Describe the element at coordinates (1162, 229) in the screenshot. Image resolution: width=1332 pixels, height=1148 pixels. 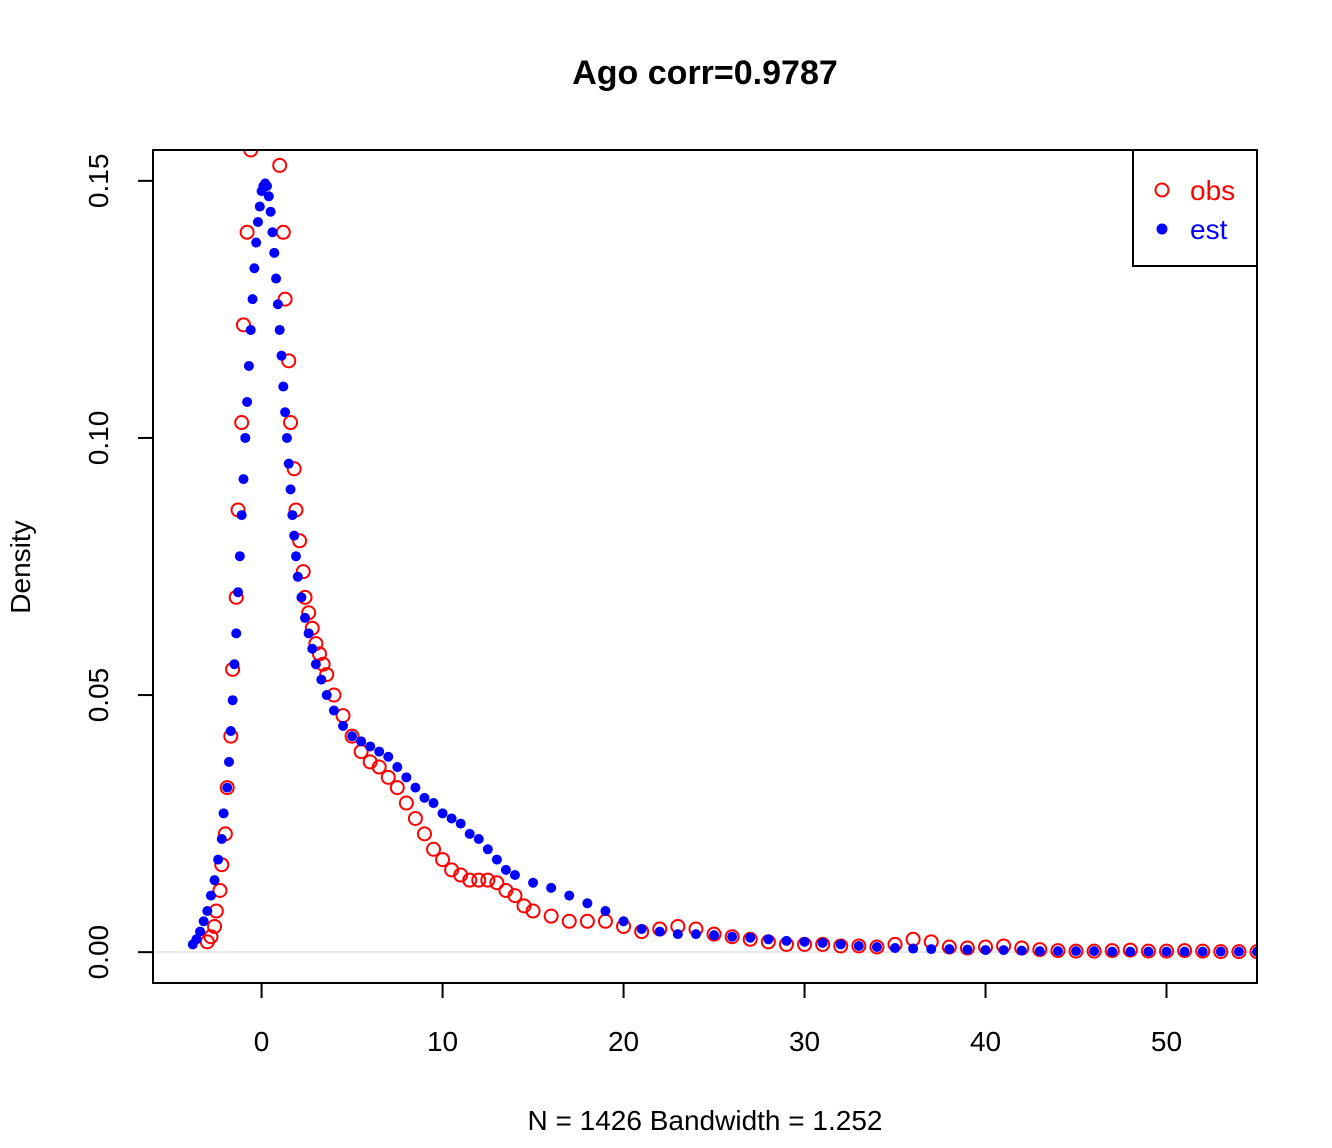
I see `legend-marker-est` at that location.